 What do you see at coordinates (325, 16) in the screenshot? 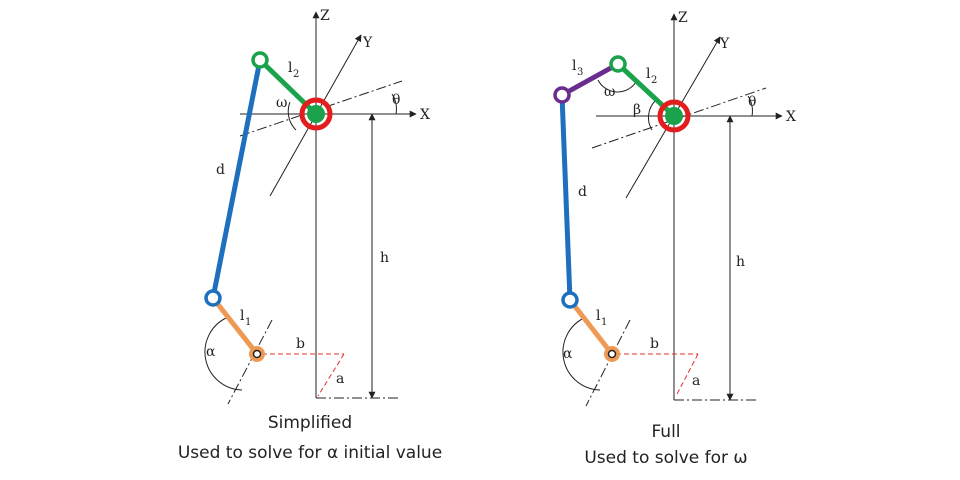
I see `left-label-z: Z` at bounding box center [325, 16].